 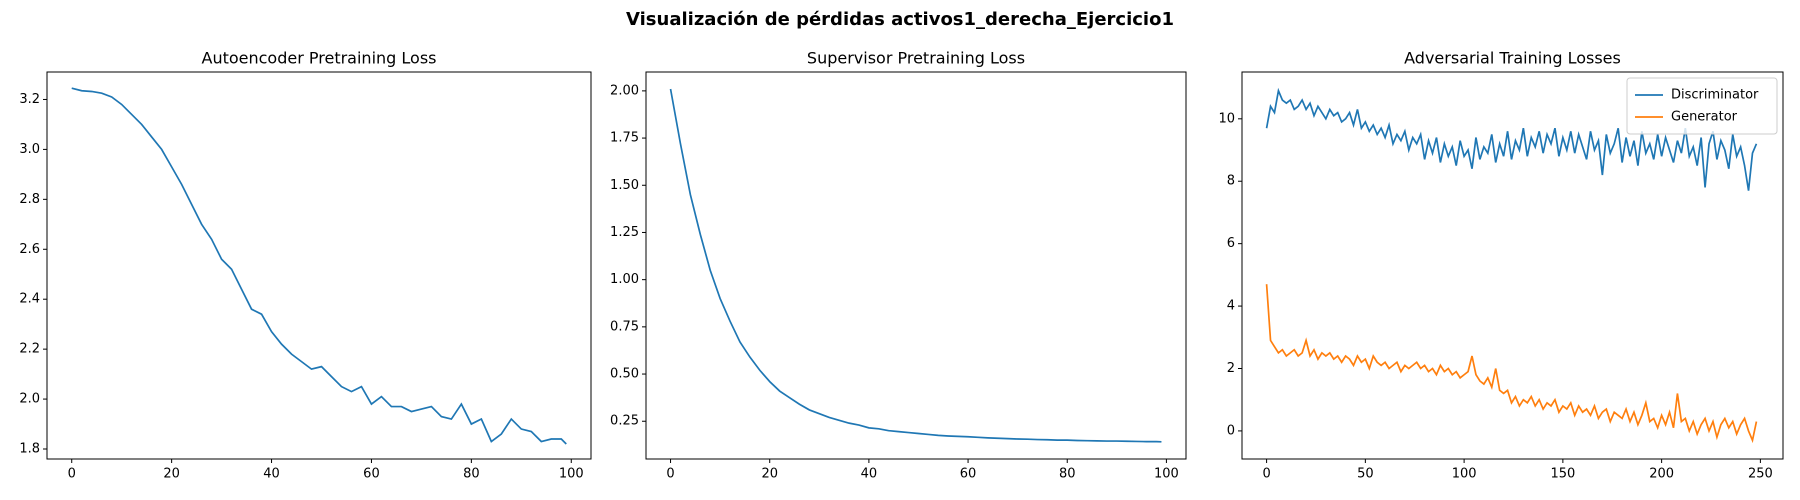 What do you see at coordinates (1702, 106) in the screenshot?
I see `legend-box` at bounding box center [1702, 106].